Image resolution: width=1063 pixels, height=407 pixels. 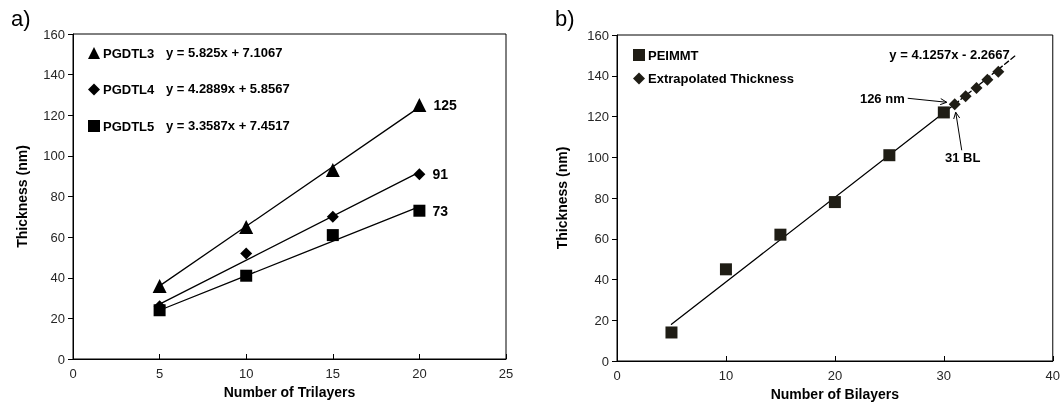 What do you see at coordinates (882, 98) in the screenshot?
I see `annotation: 126 nm` at bounding box center [882, 98].